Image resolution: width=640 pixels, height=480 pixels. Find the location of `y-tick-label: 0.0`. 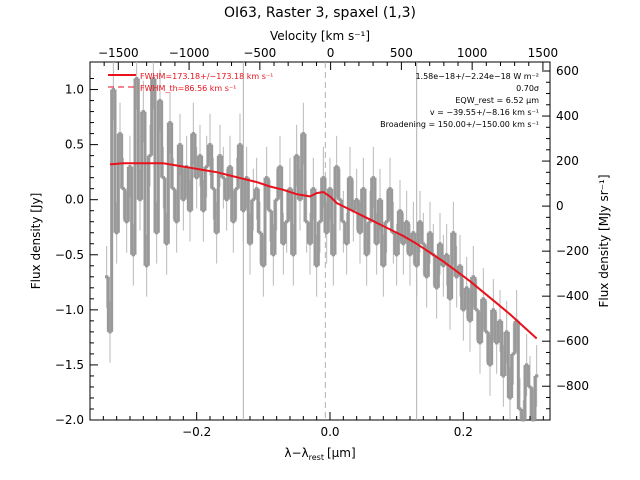

y-tick-label: 0.0 is located at coordinates (74, 200).